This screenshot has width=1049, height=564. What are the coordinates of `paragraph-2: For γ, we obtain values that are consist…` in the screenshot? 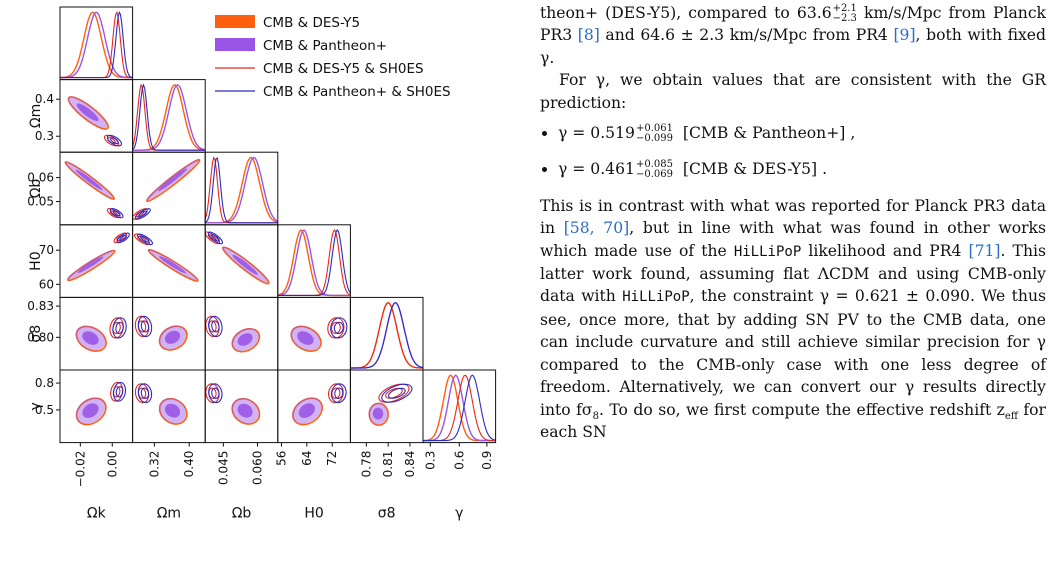 It's located at (793, 91).